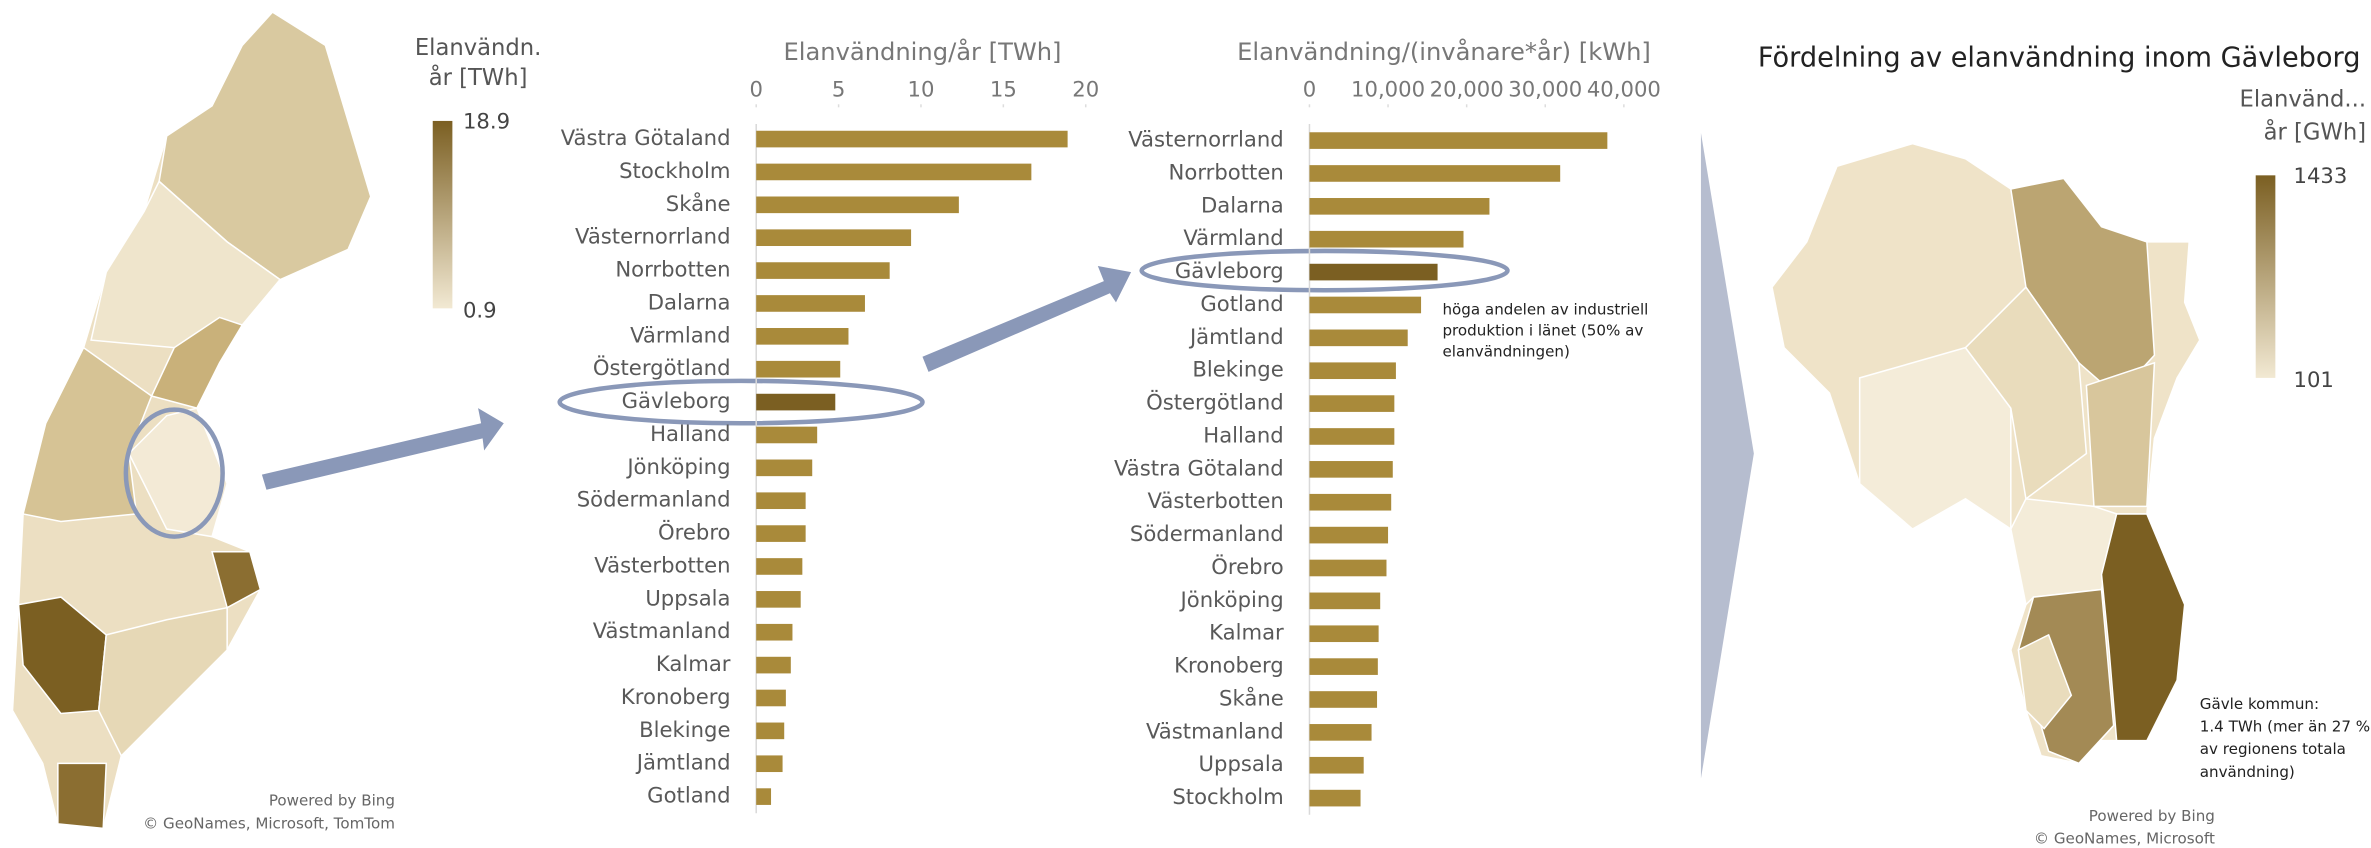  I want to click on category-label: Södermanland, so click(1207, 533).